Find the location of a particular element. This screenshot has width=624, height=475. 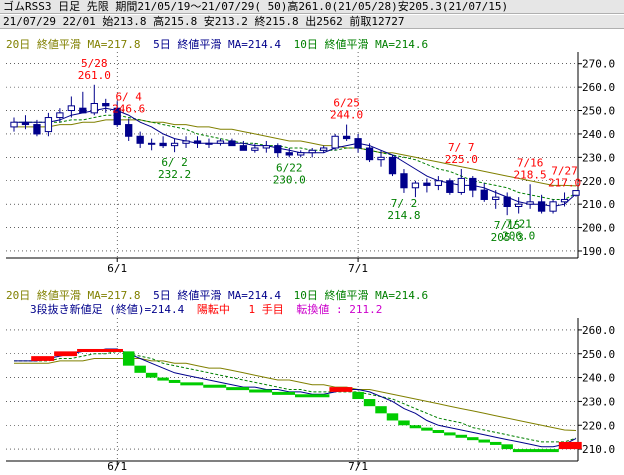

x-tick-label: 7/1 is located at coordinates (358, 466).